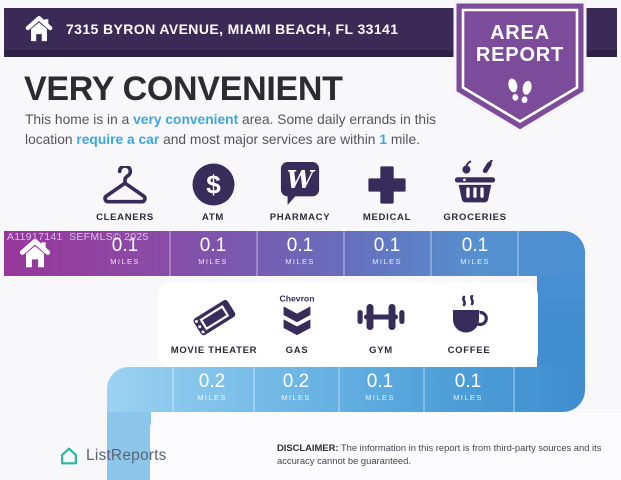 Image resolution: width=621 pixels, height=480 pixels. I want to click on ribbon-shape, so click(520, 66).